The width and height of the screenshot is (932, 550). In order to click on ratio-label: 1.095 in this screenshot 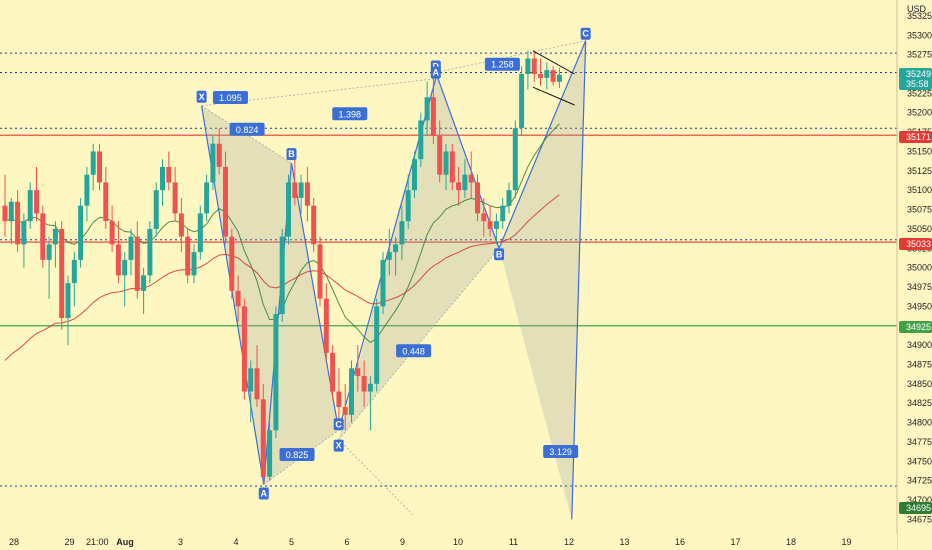, I will do `click(230, 98)`.